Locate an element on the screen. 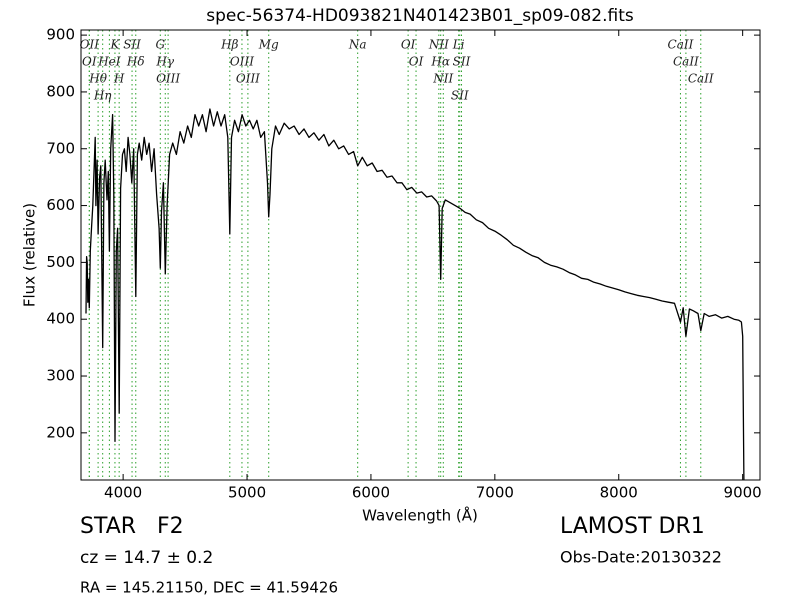 This screenshot has width=800, height=600. x-tick-label: 6000 is located at coordinates (371, 493).